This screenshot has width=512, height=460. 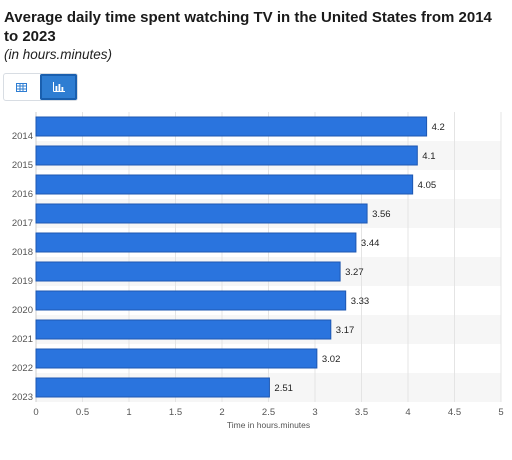 What do you see at coordinates (283, 388) in the screenshot?
I see `value-label-2023: 2.51` at bounding box center [283, 388].